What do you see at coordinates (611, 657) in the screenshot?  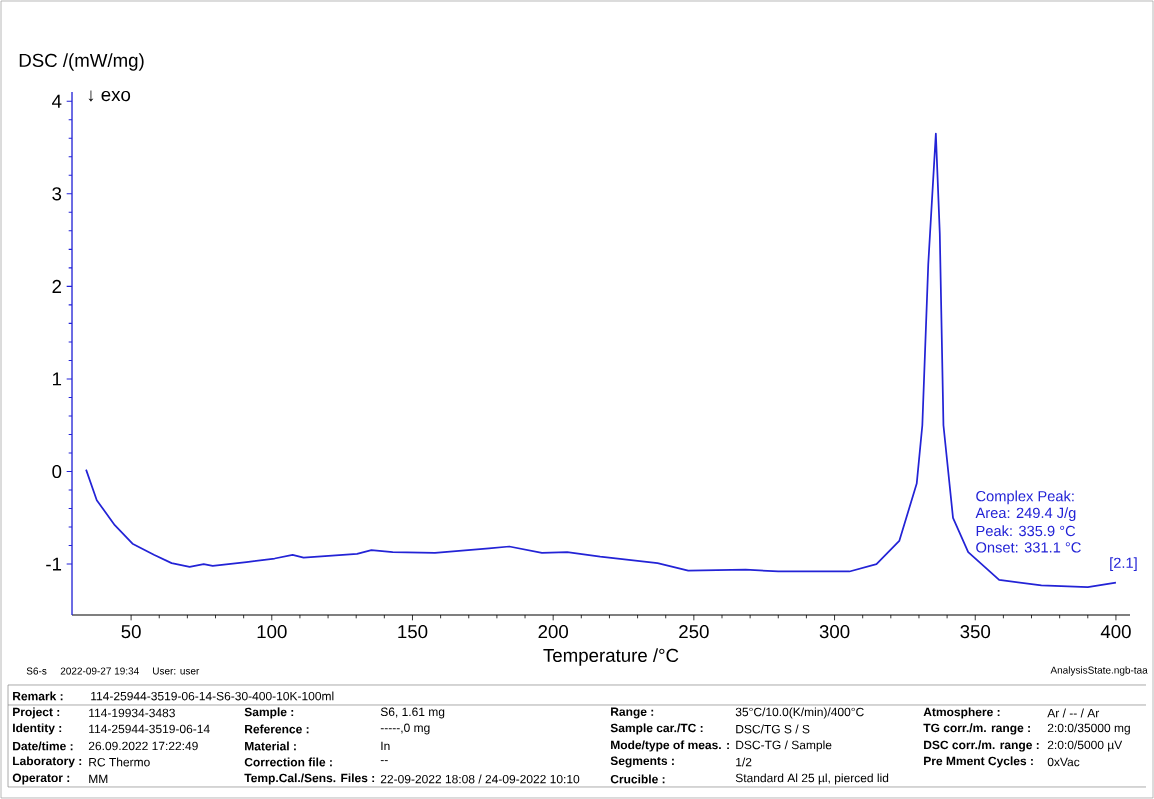 I see `x-axis-title: Temperature /°C` at bounding box center [611, 657].